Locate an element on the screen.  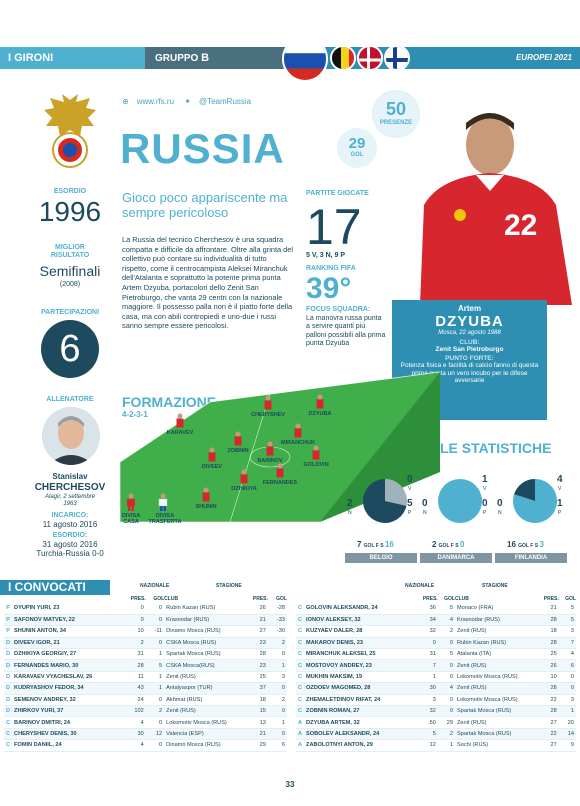
right-col-stagione: STAGIONE is located at coordinates (495, 586).